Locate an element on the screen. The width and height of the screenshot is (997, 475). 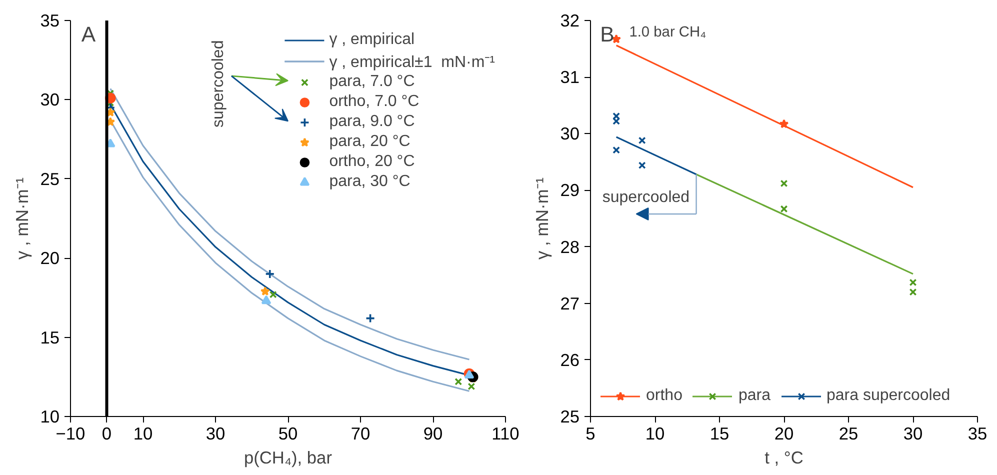
x-tick-label: 20 is located at coordinates (784, 434).